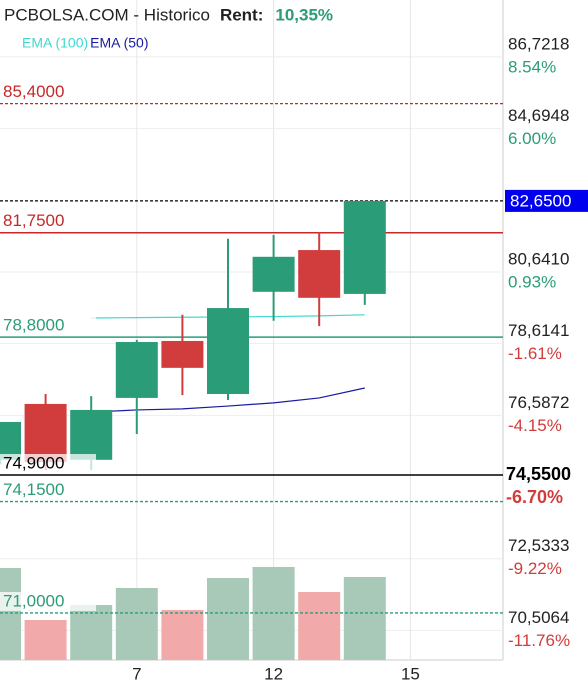 The width and height of the screenshot is (588, 689). Describe the element at coordinates (535, 425) in the screenshot. I see `y-tick-pct: -4.15%` at that location.